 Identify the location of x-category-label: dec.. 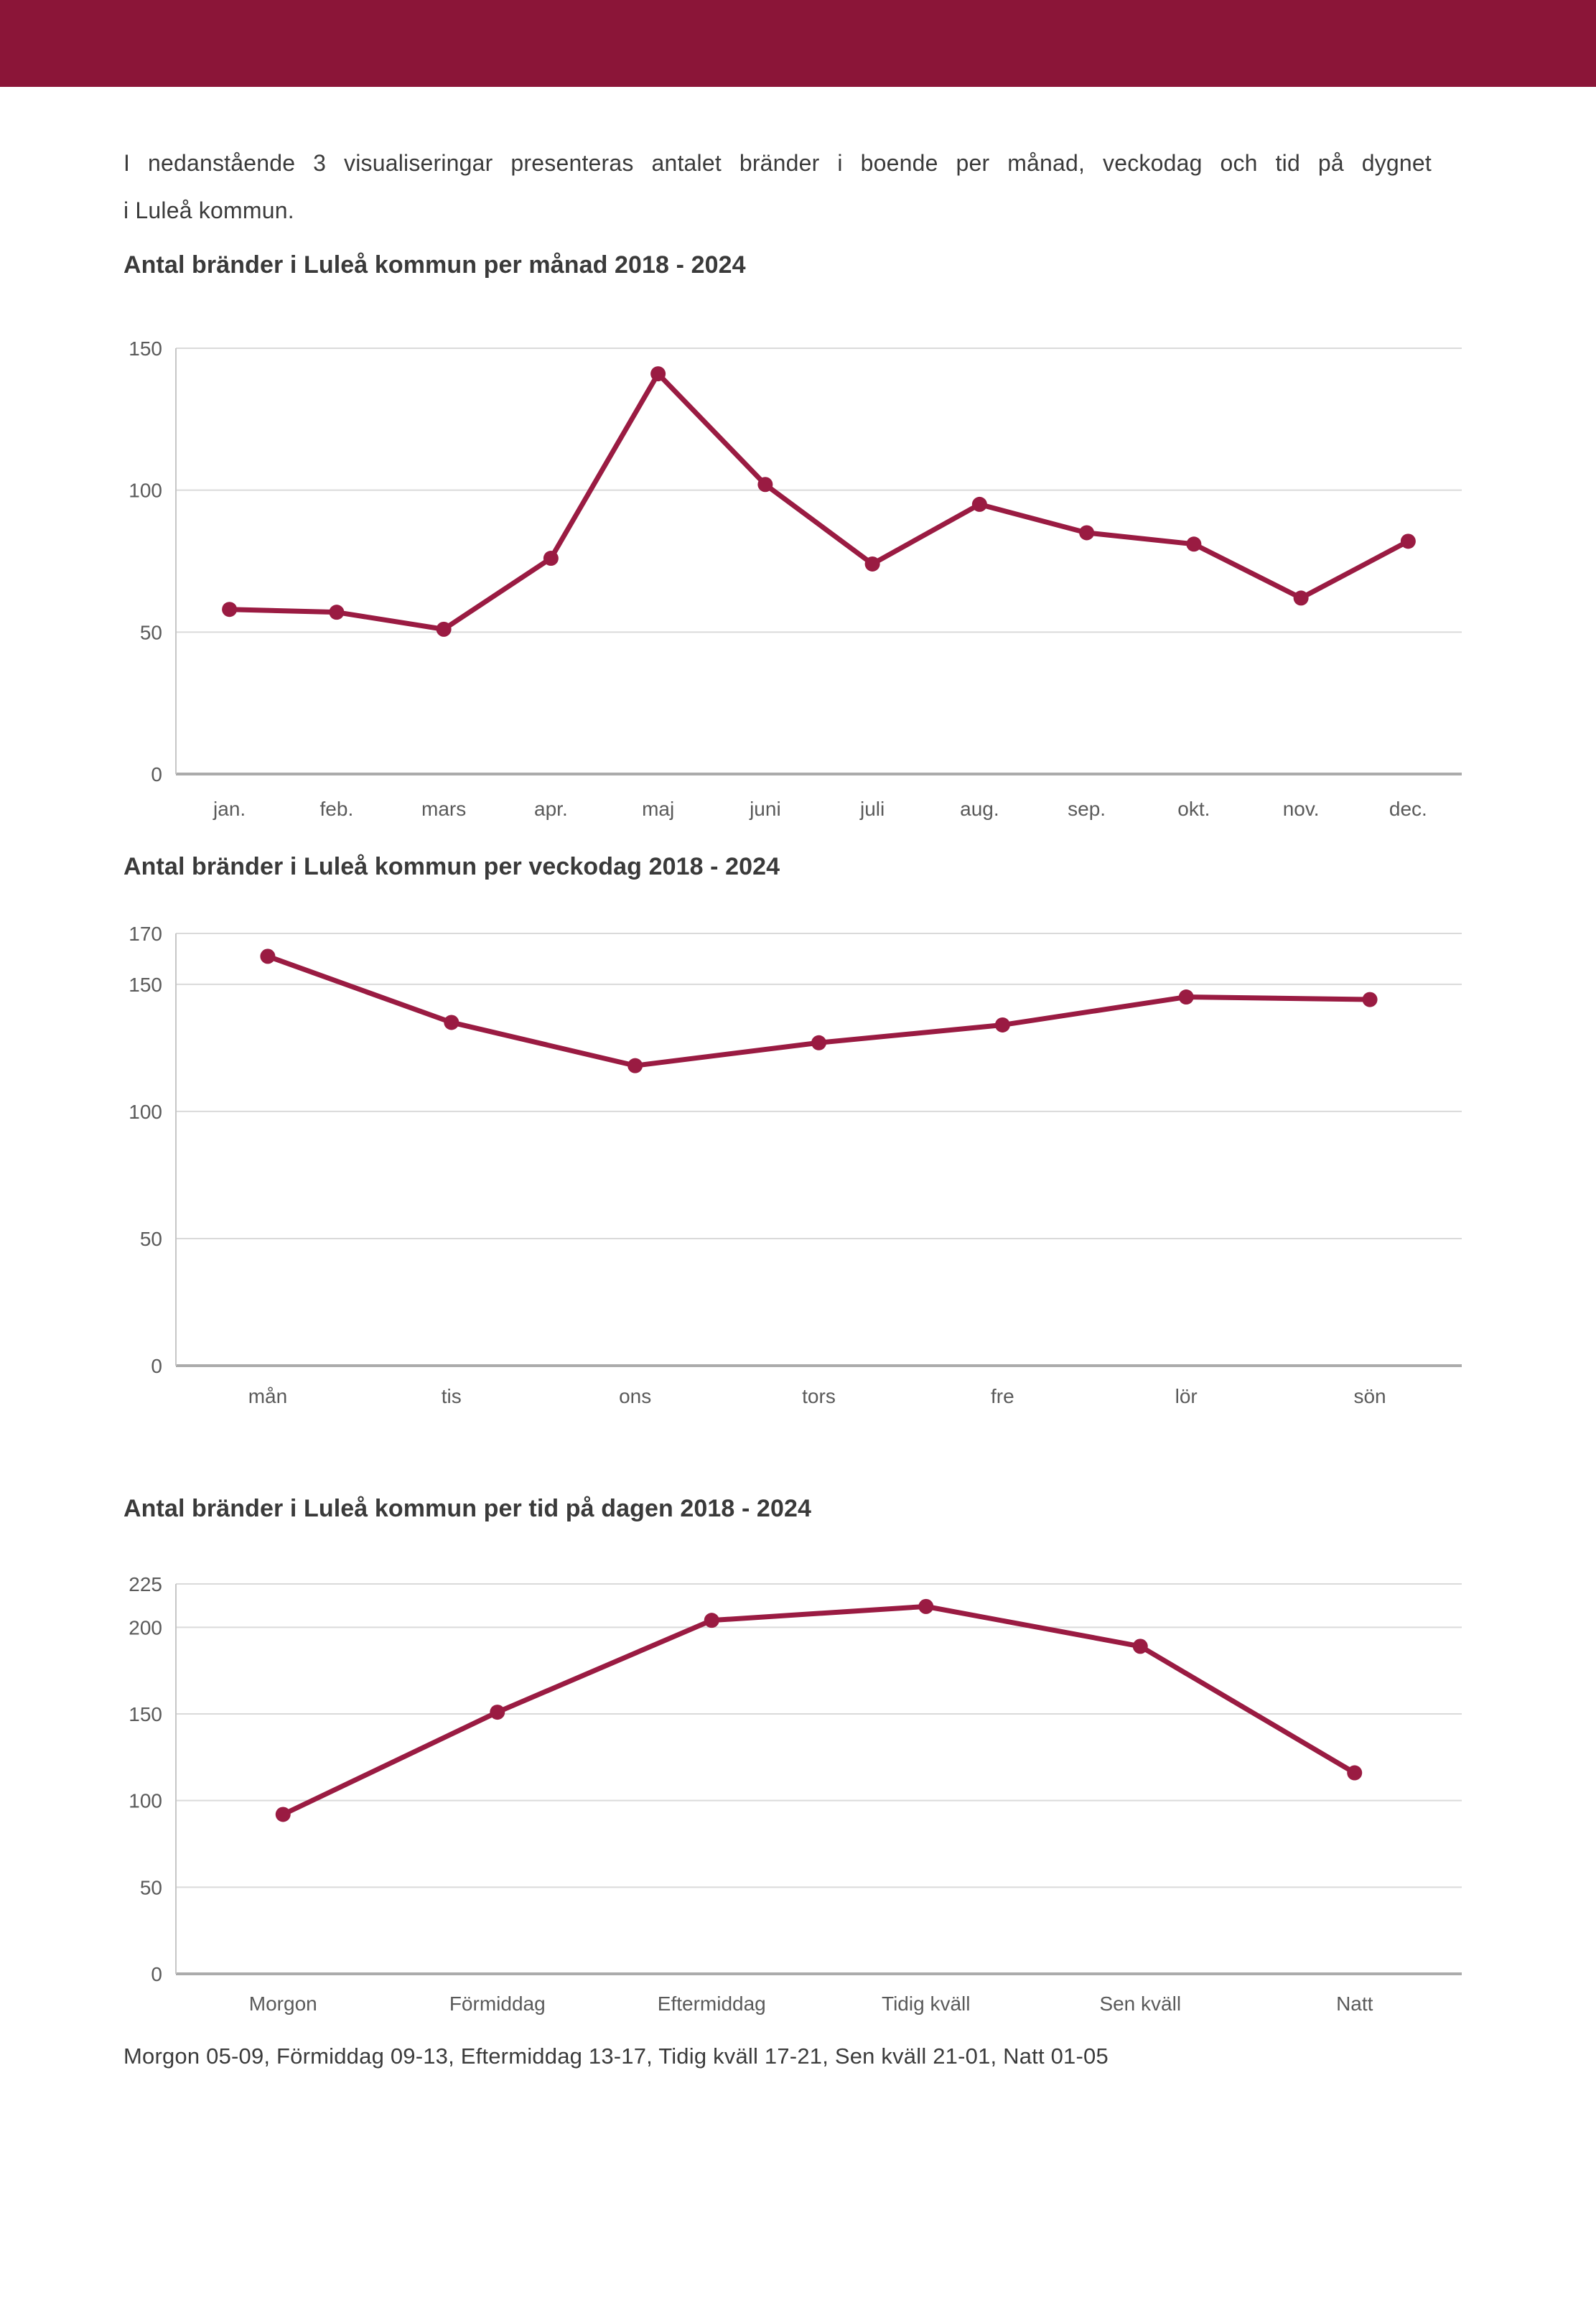
(1408, 809).